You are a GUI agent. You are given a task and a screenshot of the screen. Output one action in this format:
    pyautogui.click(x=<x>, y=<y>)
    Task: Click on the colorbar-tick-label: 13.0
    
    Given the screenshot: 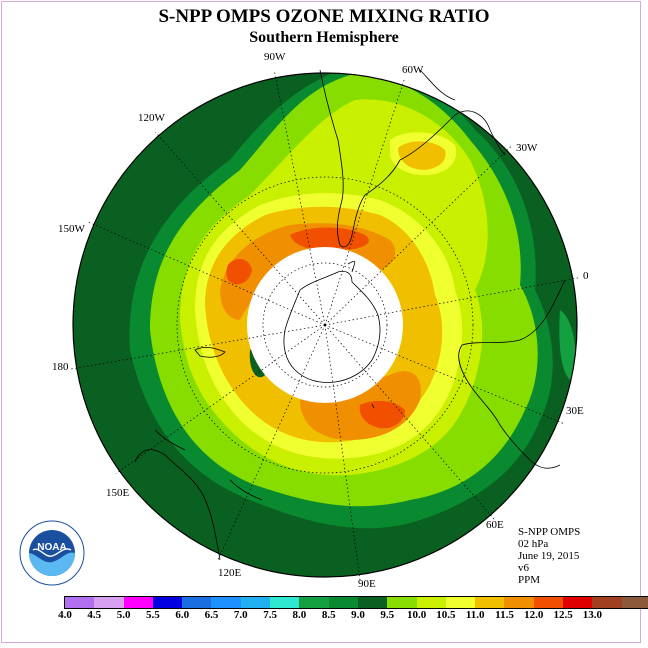 What is the action you would take?
    pyautogui.click(x=592, y=615)
    